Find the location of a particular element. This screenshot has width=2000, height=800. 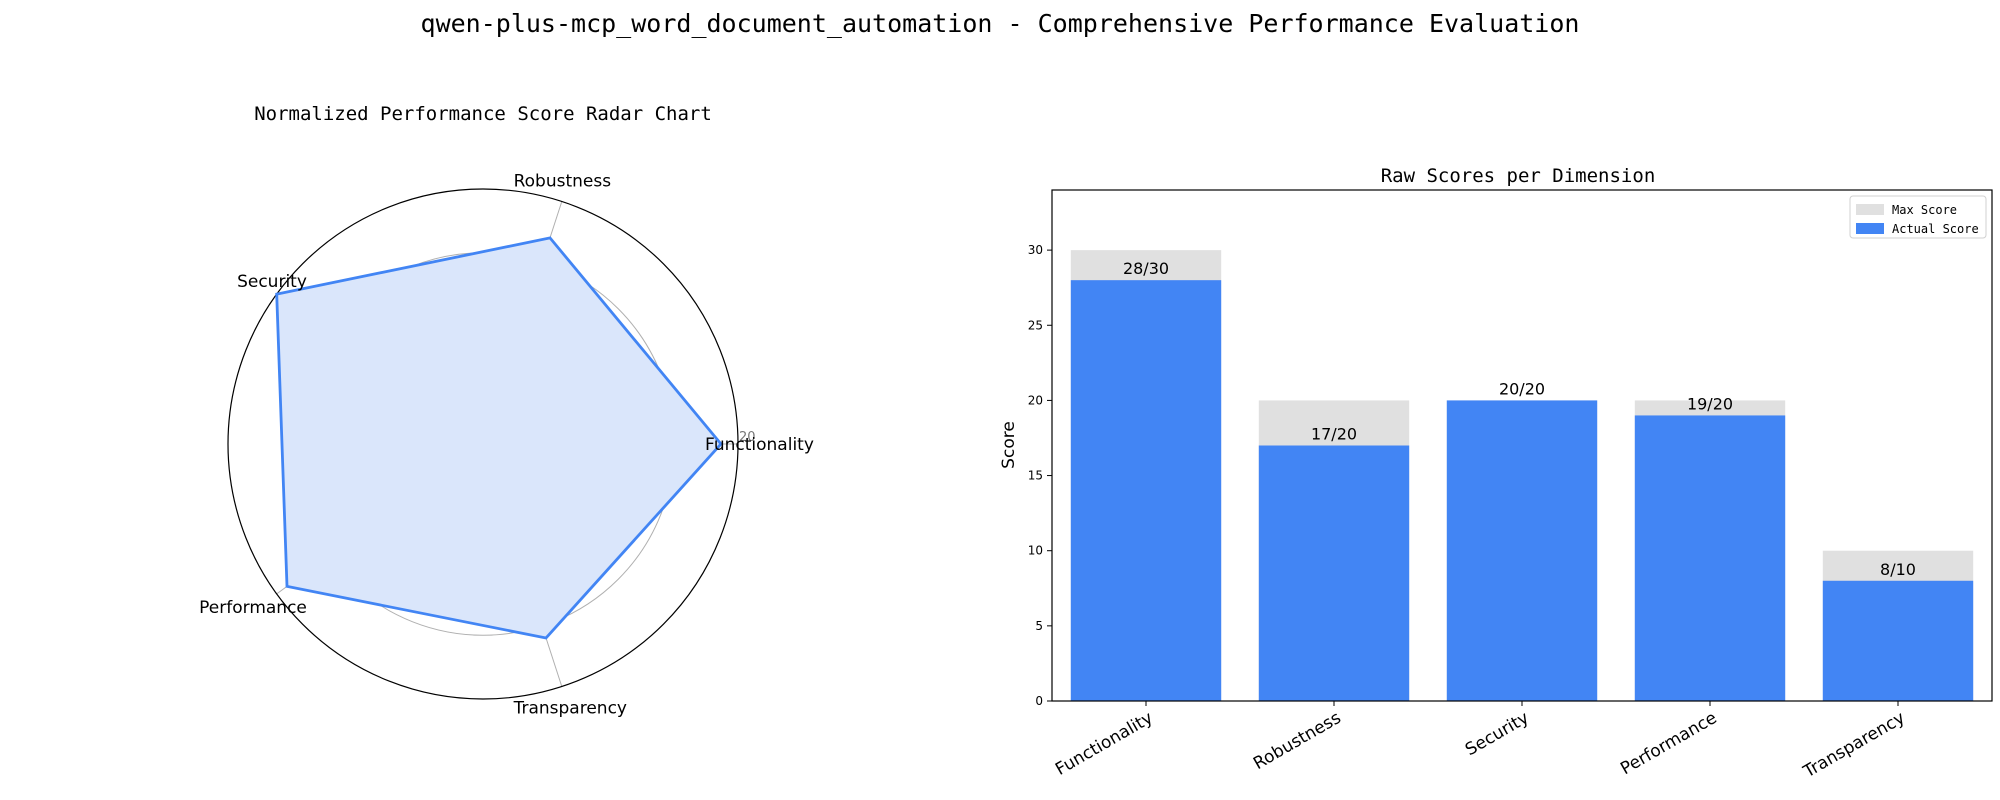

radar-axis-label: Security is located at coordinates (272, 282).